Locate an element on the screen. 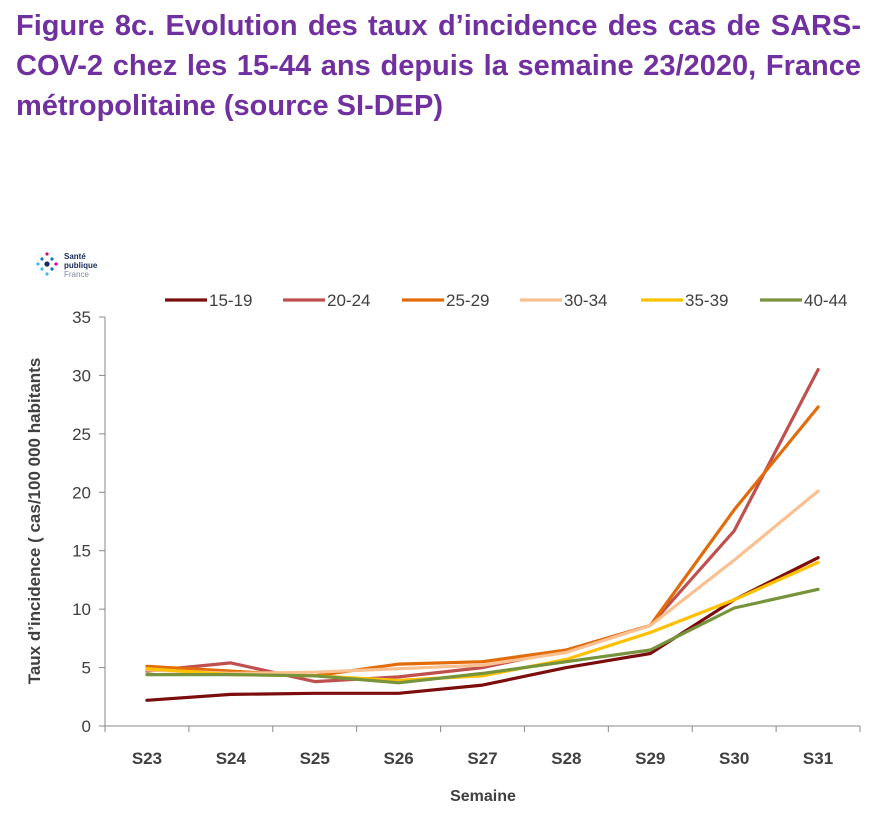 Image resolution: width=877 pixels, height=814 pixels. x-tick-label: S23 is located at coordinates (147, 758).